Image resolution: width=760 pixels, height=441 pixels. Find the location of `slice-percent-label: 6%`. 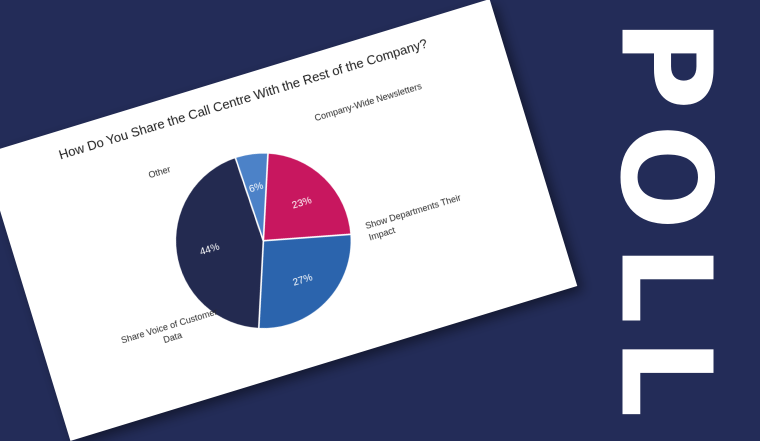

slice-percent-label: 6% is located at coordinates (256, 188).